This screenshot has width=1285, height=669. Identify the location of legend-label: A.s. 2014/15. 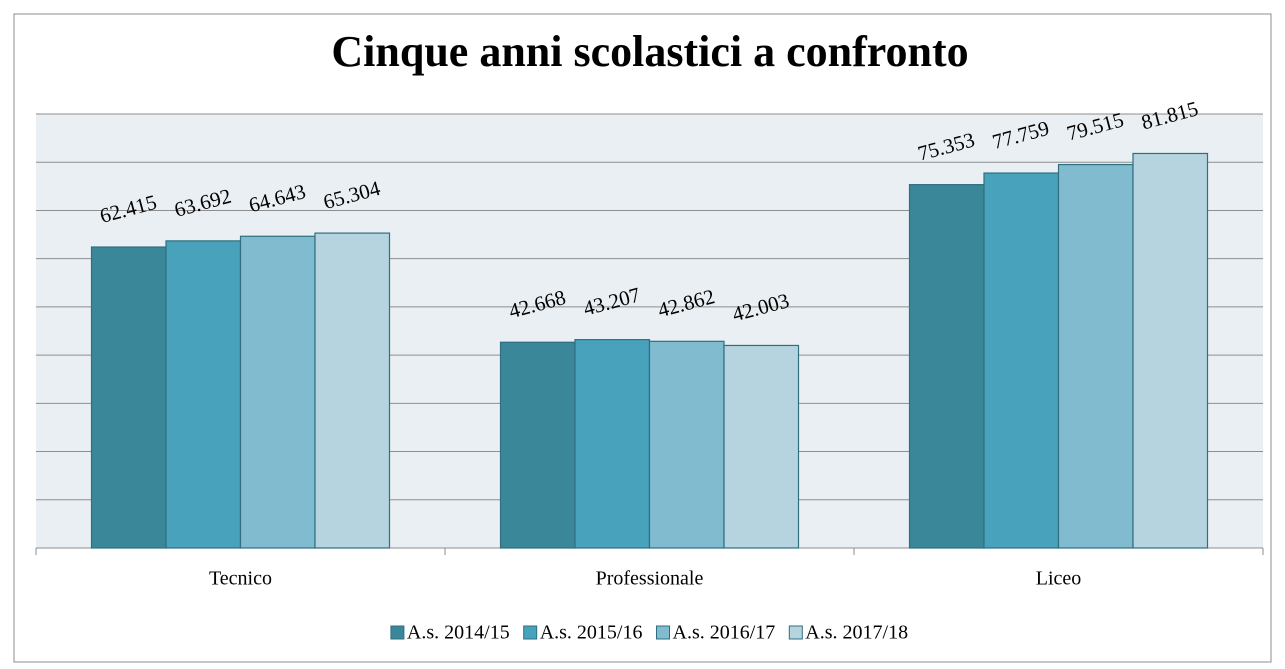
(458, 633).